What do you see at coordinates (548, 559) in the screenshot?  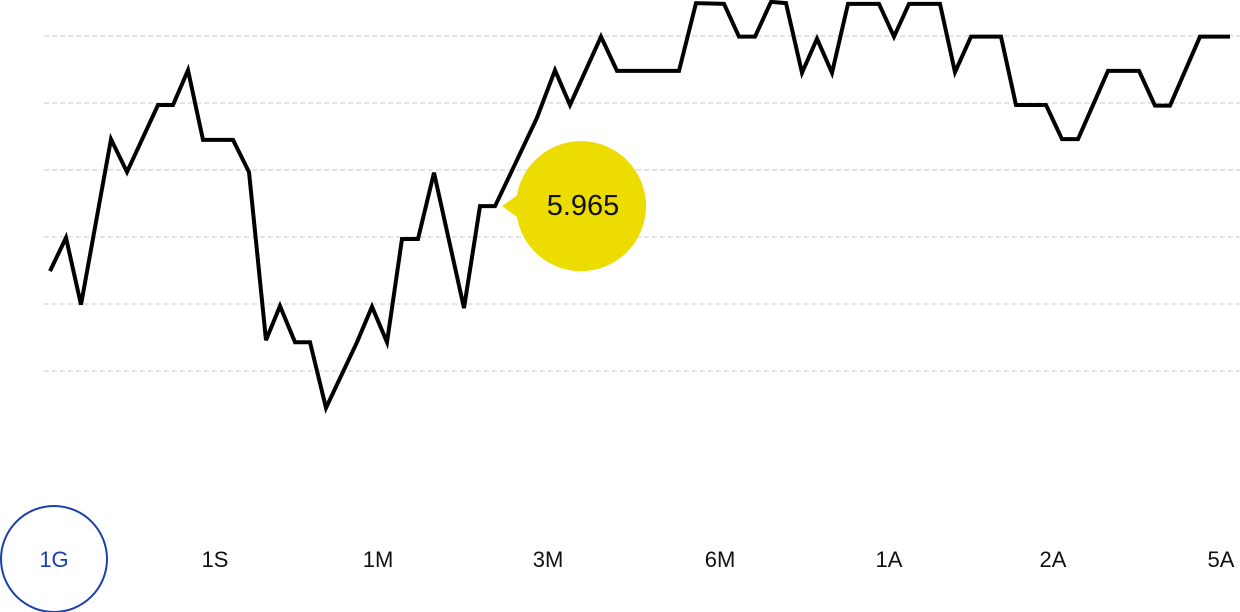 I see `period-tab: 3M` at bounding box center [548, 559].